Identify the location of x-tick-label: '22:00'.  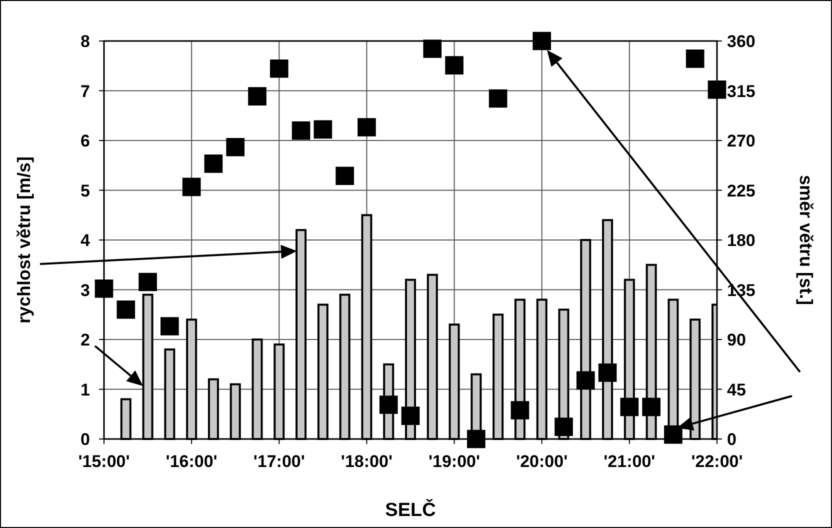
(717, 461).